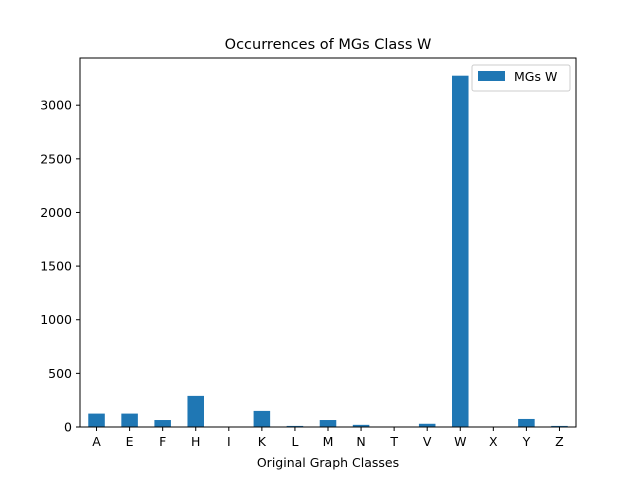 The width and height of the screenshot is (640, 480). Describe the element at coordinates (526, 441) in the screenshot. I see `x-tick-label: Y` at that location.